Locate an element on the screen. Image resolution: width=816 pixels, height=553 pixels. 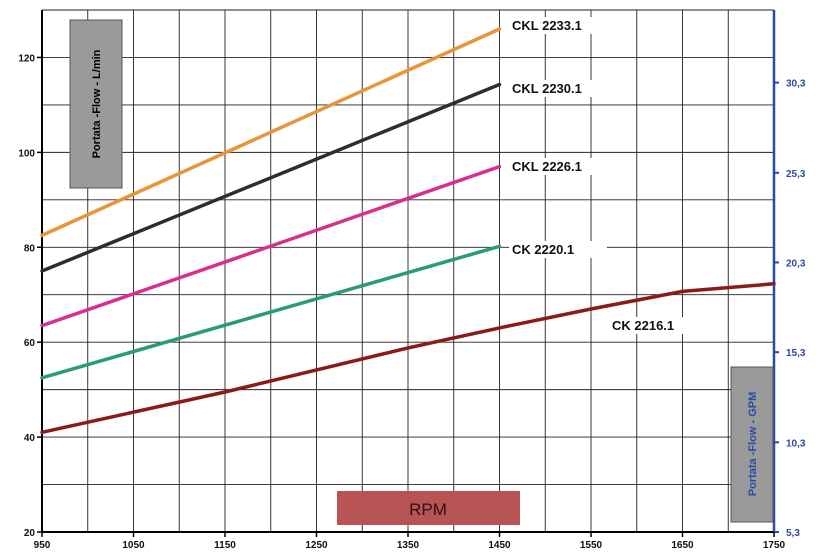
bottom-tick-label: 950 is located at coordinates (42, 545).